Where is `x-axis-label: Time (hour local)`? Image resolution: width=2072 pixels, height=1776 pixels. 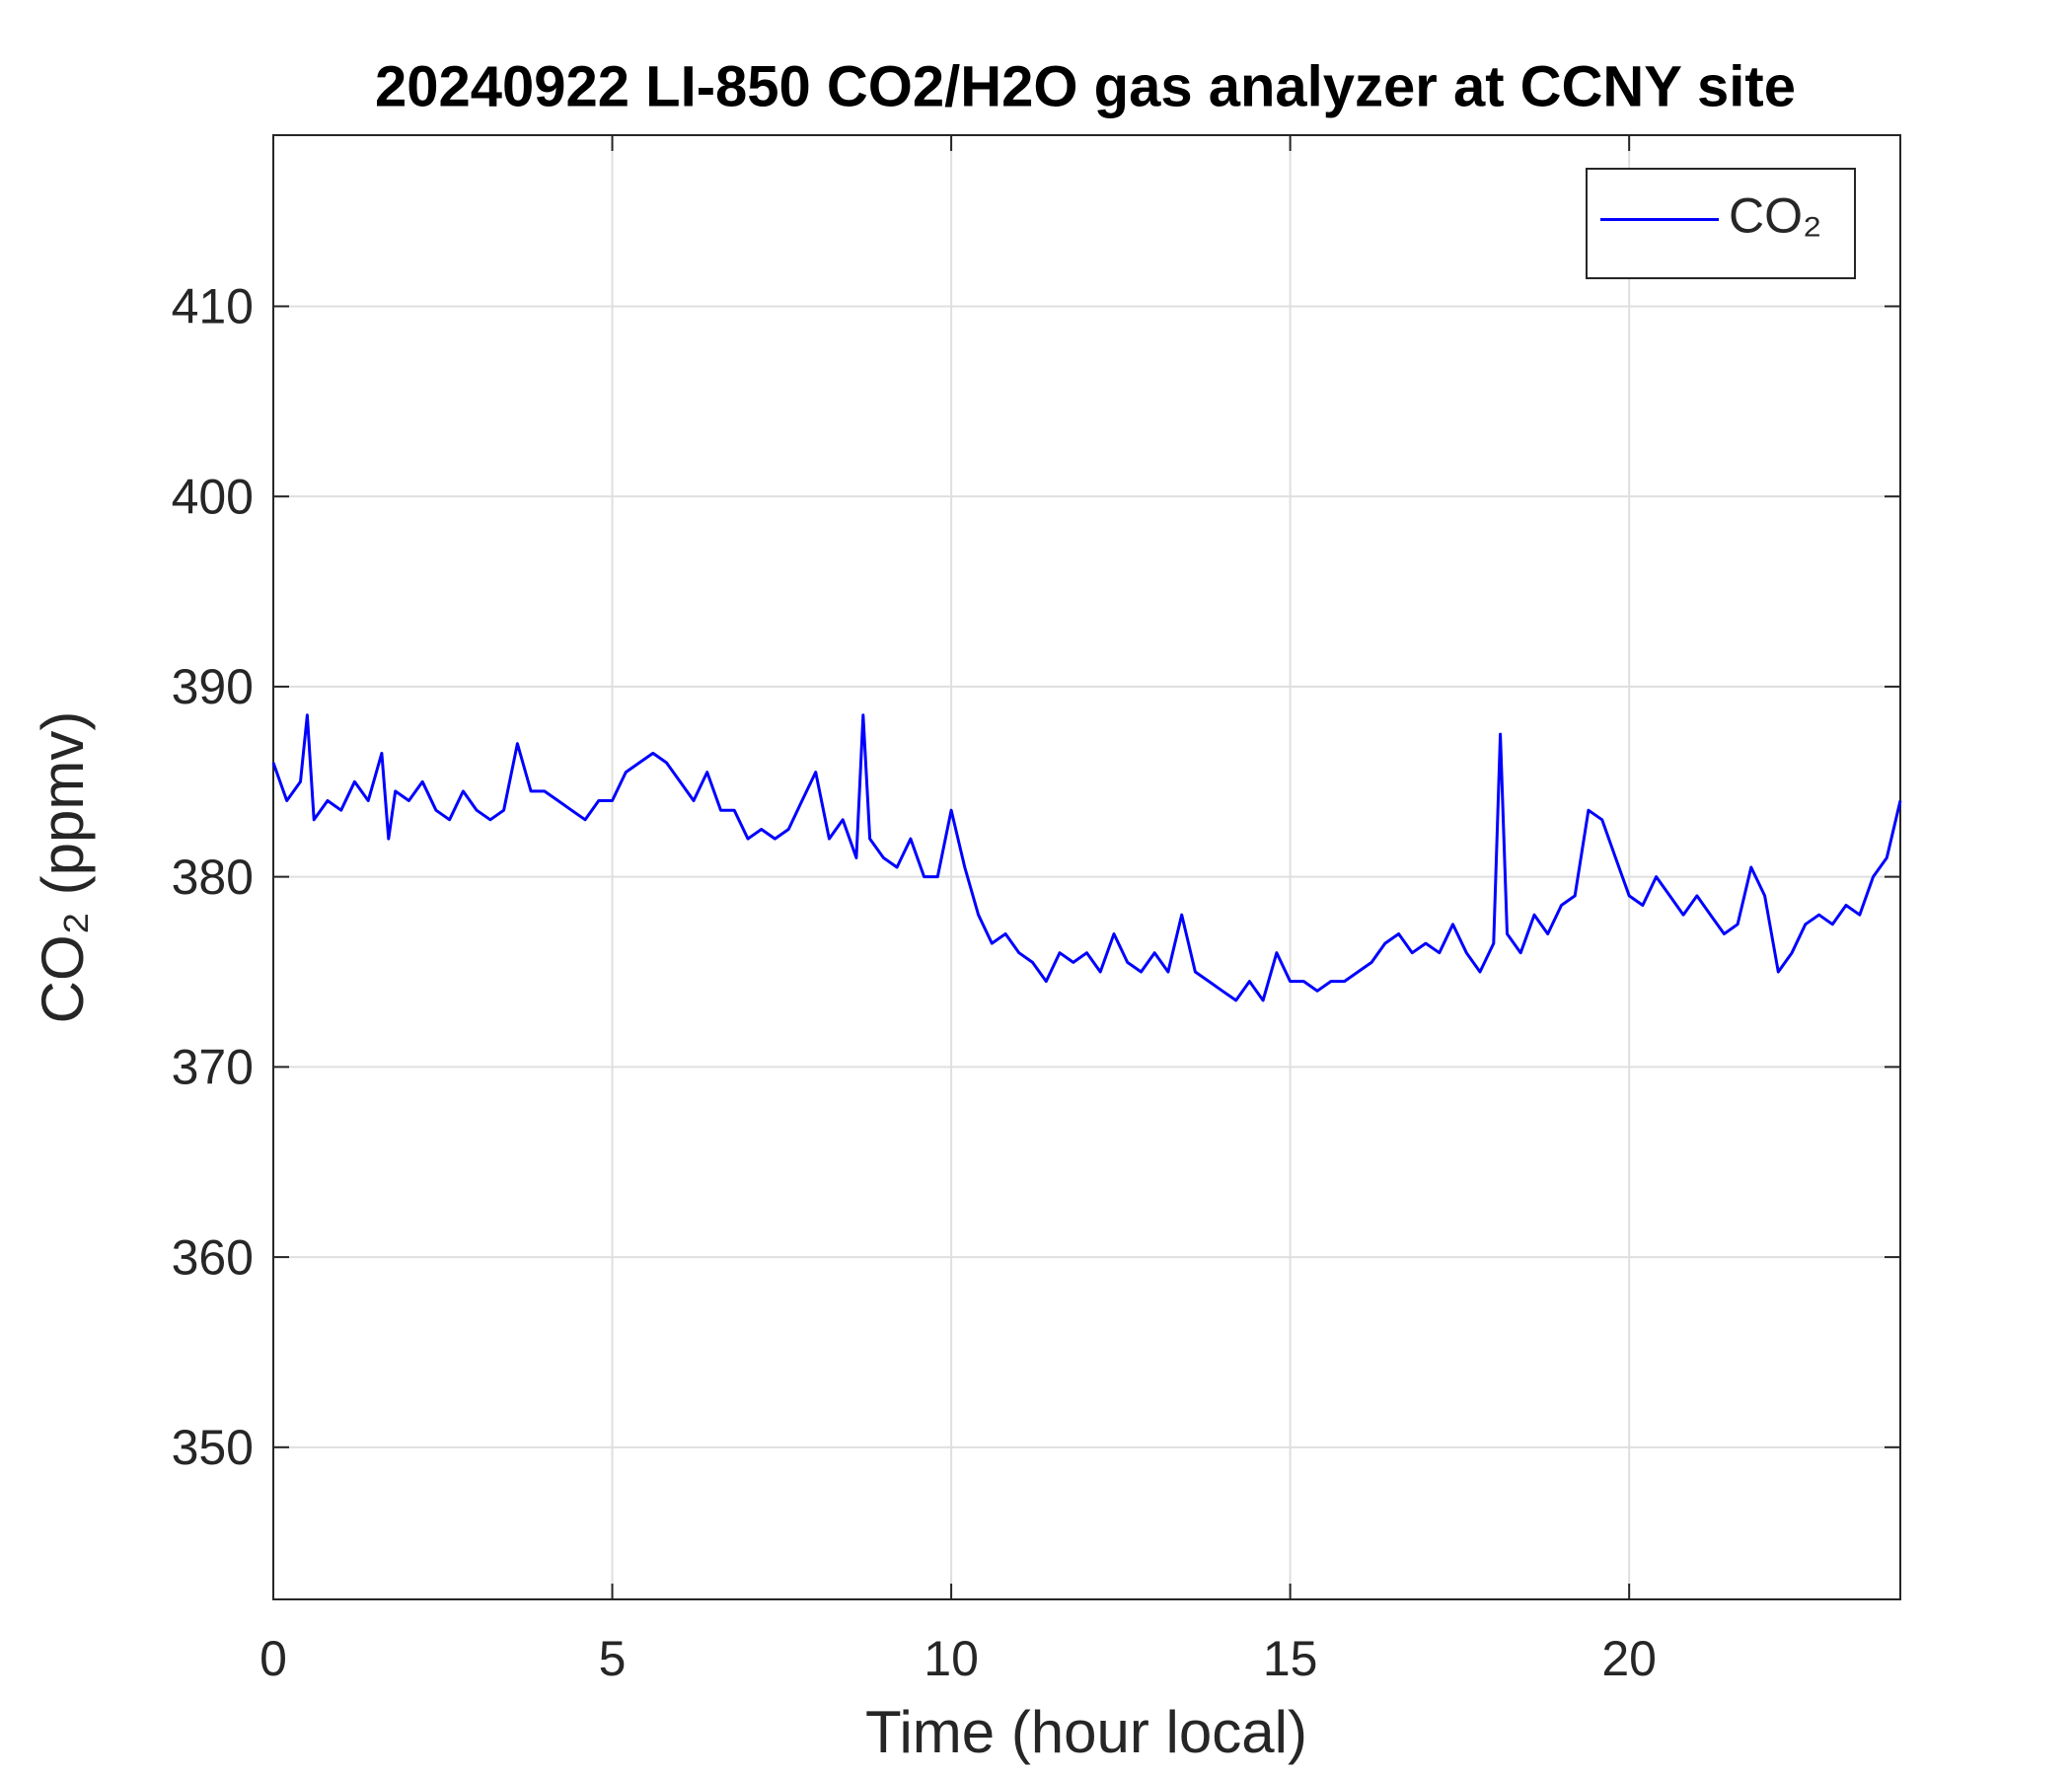
x-axis-label: Time (hour local) is located at coordinates (1086, 1732).